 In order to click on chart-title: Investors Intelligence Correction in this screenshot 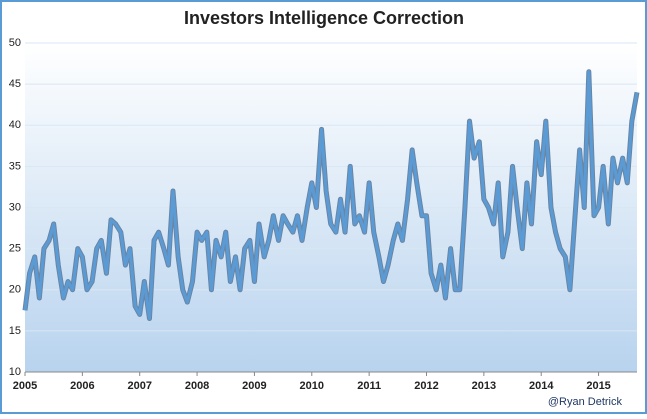, I will do `click(324, 18)`.